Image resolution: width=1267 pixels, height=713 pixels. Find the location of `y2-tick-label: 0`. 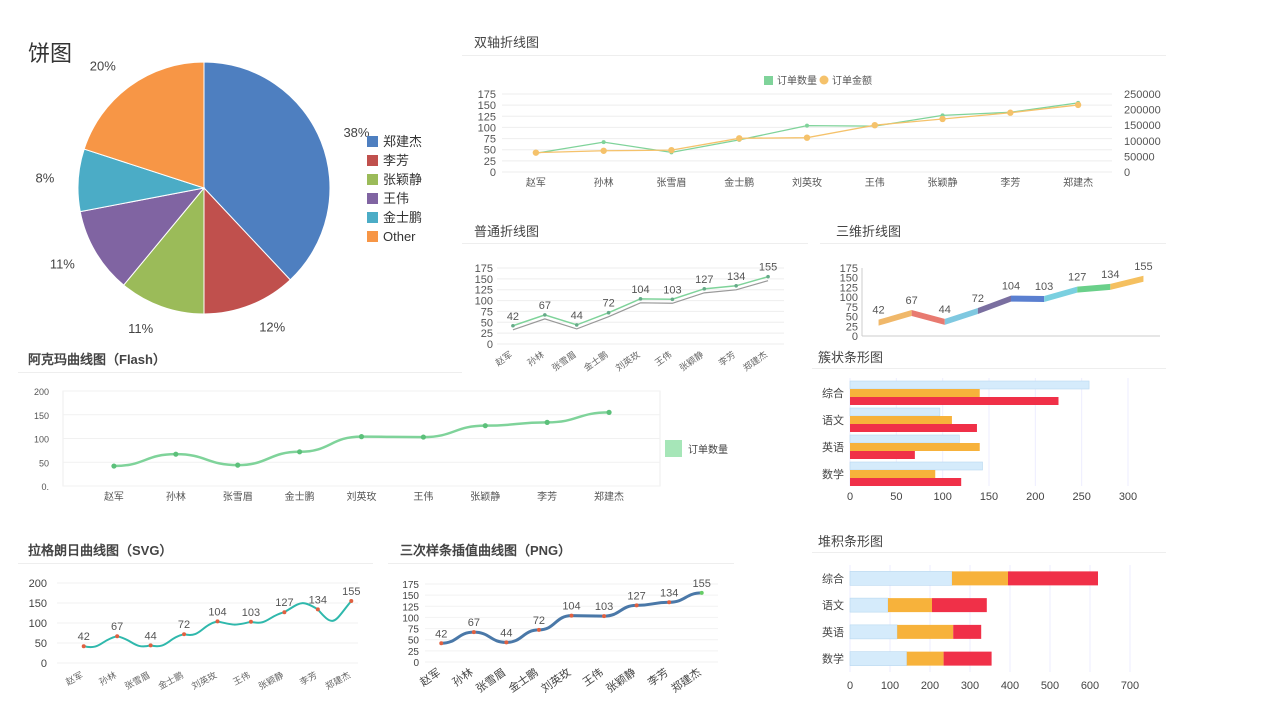

y2-tick-label: 0 is located at coordinates (1127, 173).